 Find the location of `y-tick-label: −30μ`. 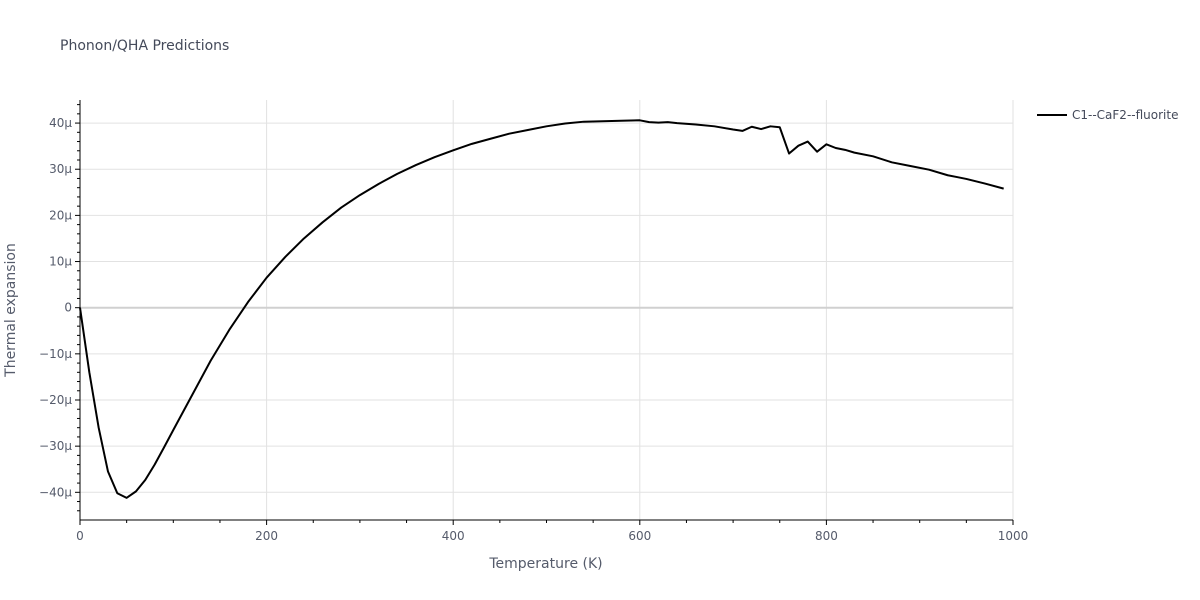

y-tick-label: −30μ is located at coordinates (55, 446).